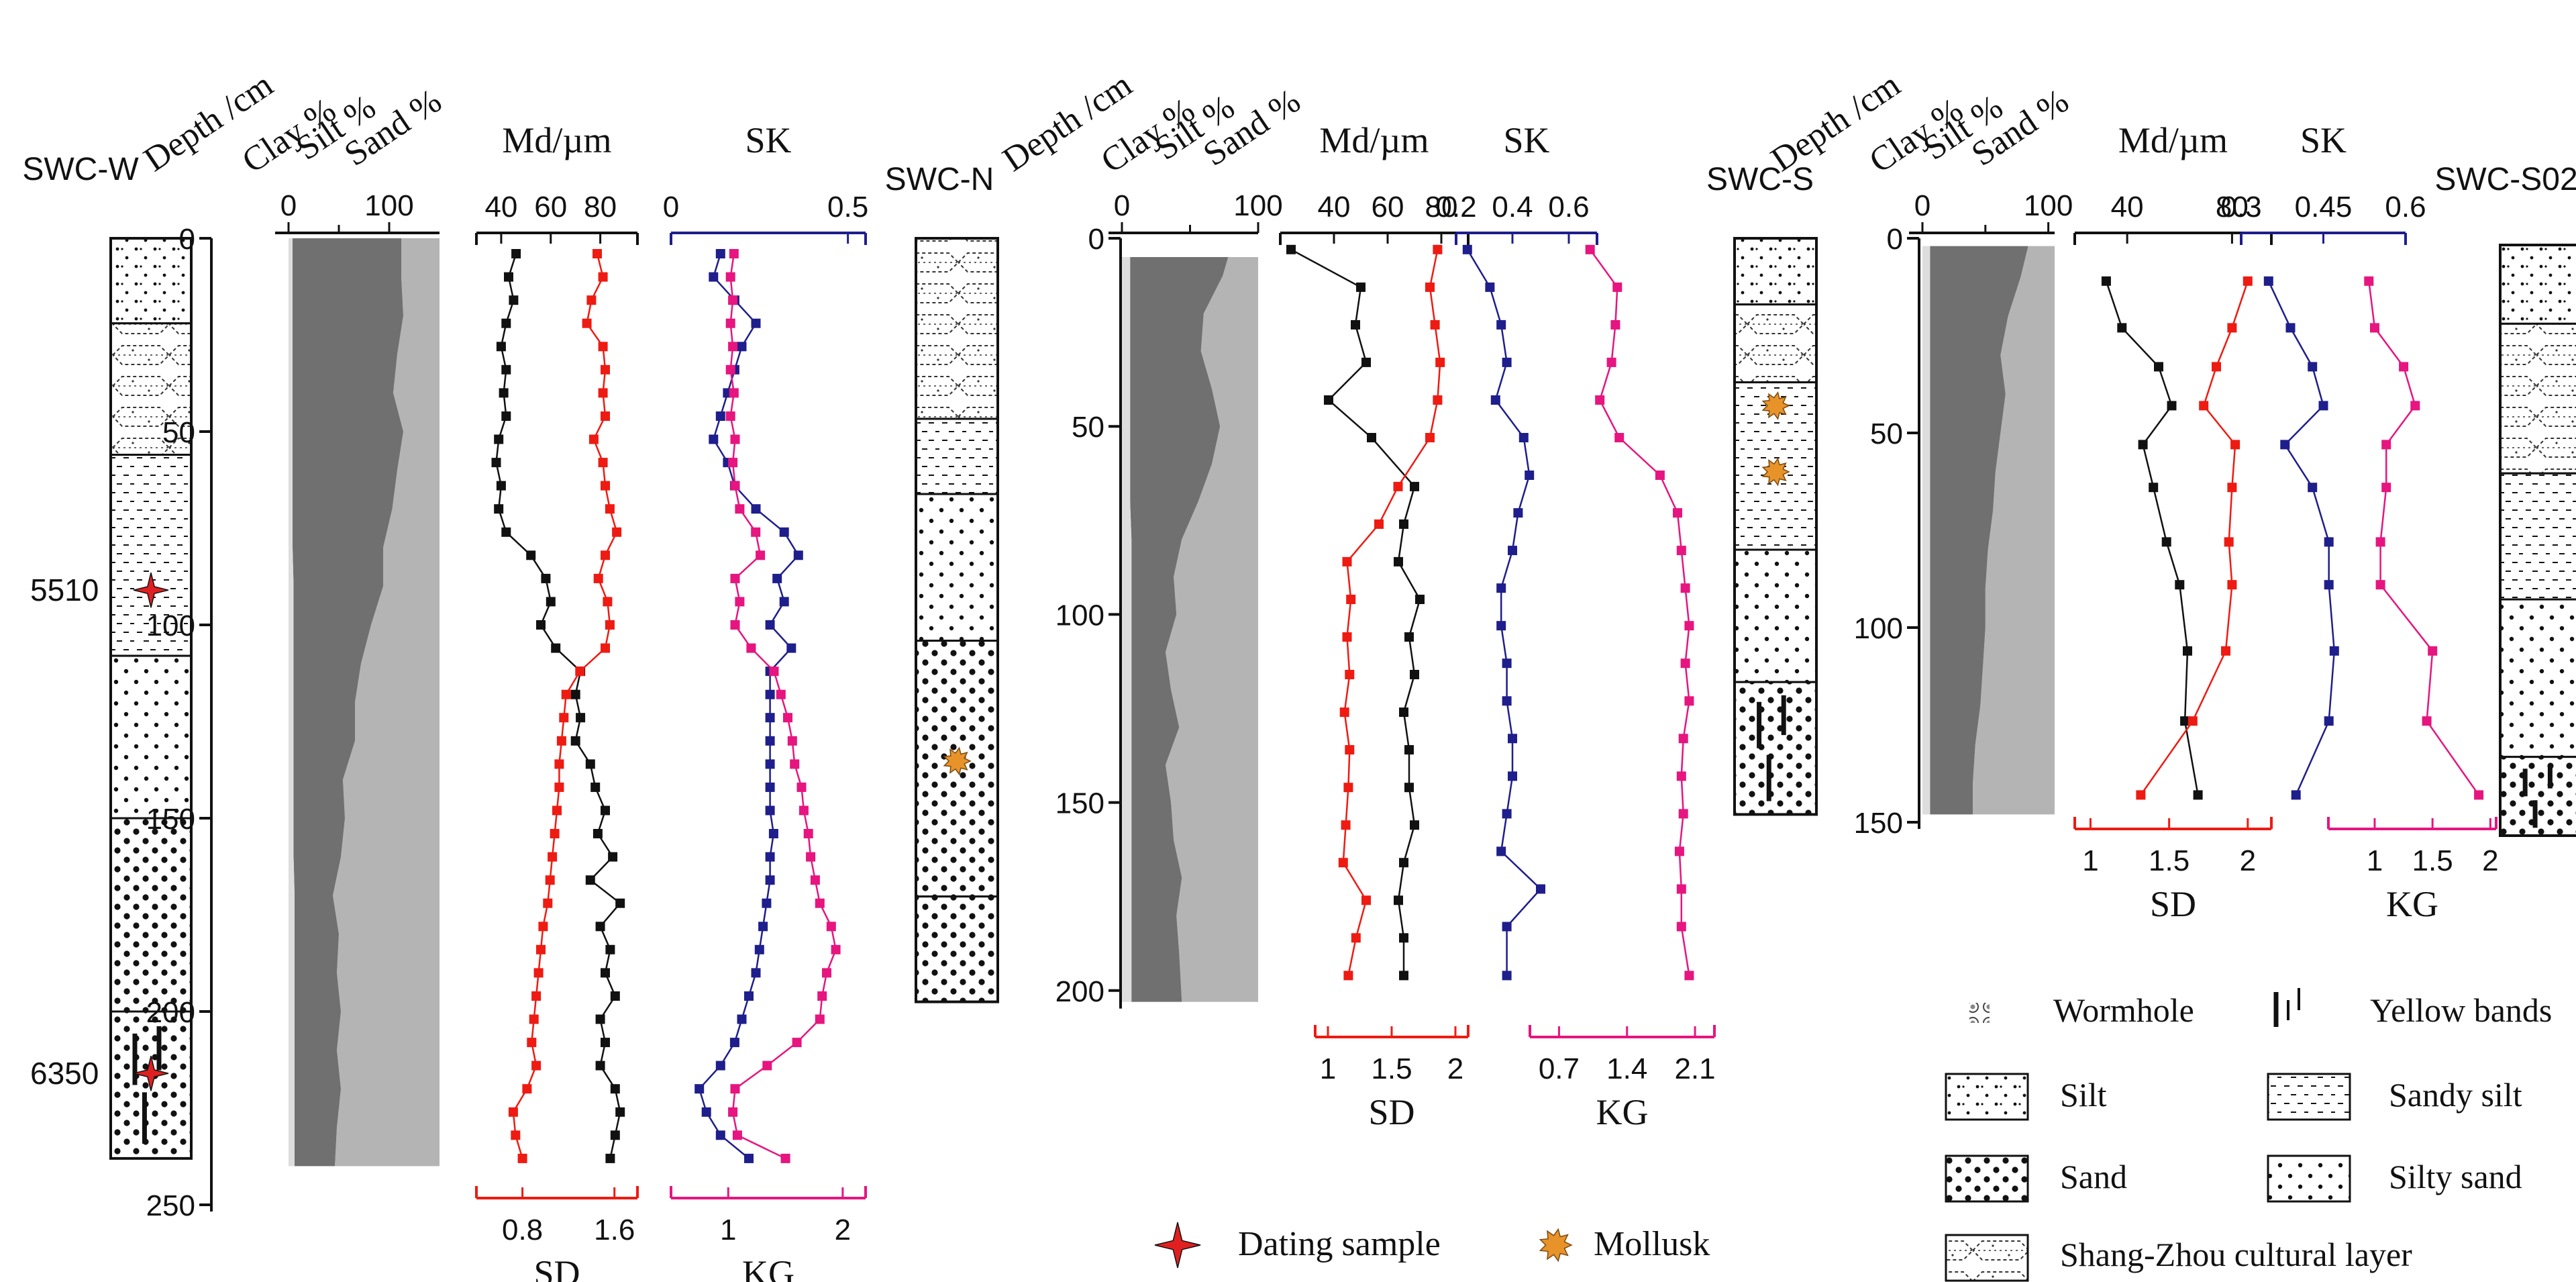  Describe the element at coordinates (1775, 405) in the screenshot. I see `mollusk-marker` at that location.